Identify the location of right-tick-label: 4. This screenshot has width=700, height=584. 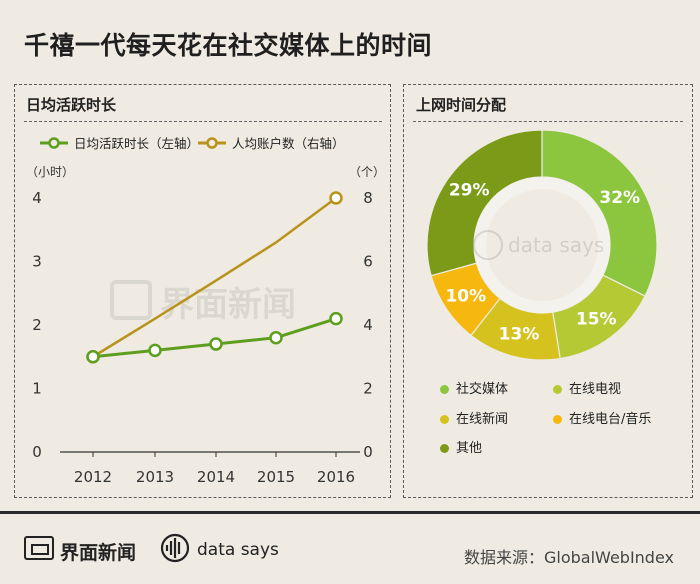
(368, 325).